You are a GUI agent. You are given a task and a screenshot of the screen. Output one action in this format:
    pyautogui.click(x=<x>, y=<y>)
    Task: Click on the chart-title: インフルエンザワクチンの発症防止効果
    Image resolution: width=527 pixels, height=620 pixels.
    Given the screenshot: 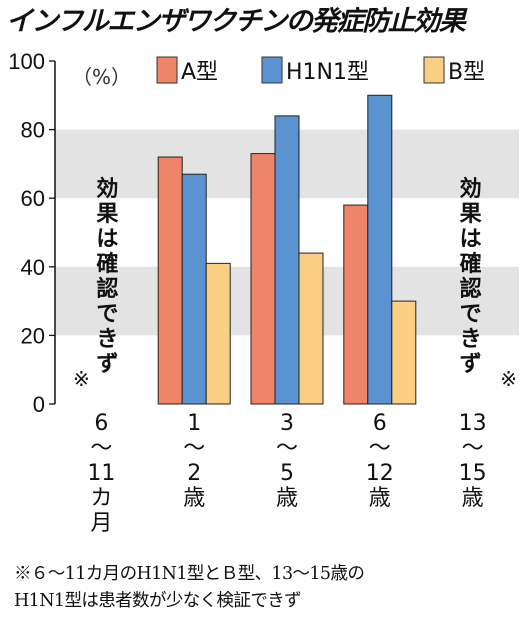 What is the action you would take?
    pyautogui.click(x=236, y=21)
    